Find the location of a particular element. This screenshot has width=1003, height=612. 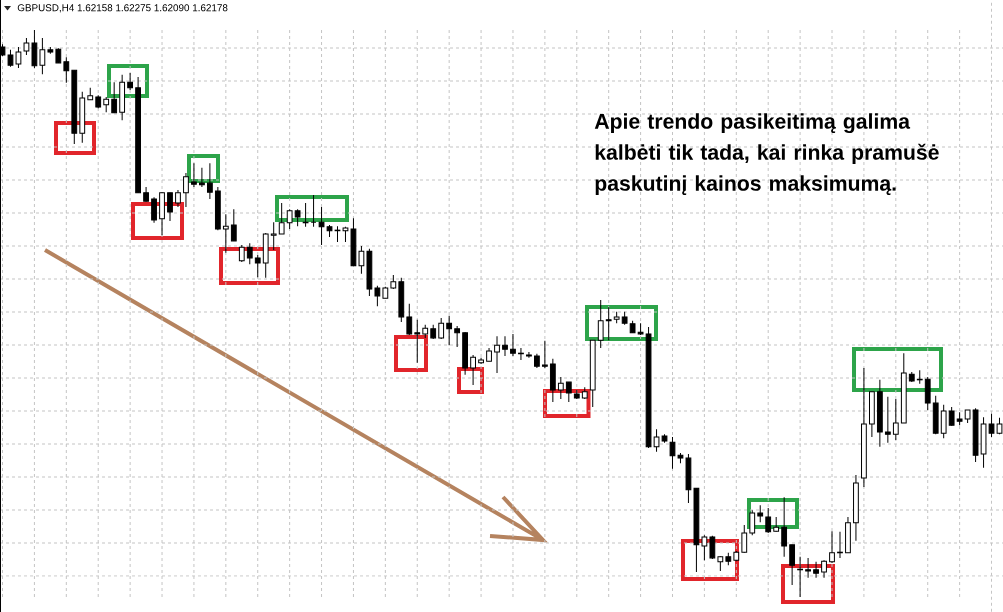

annotation: Apie trendo pasikeitimą galima kalbėti tik tada, kai rinka pramušė paskutinį kainos maksimumą. is located at coordinates (766, 154).